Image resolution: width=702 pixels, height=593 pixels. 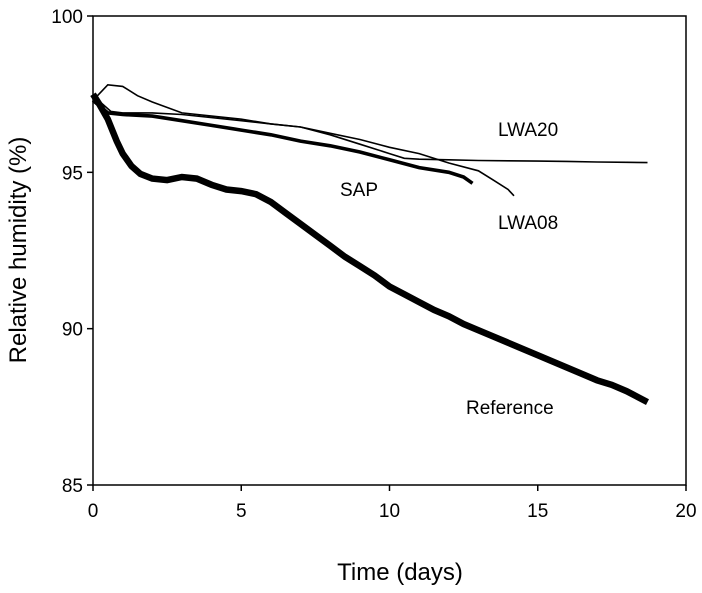 I want to click on y-tick-label: 85, so click(x=72, y=486).